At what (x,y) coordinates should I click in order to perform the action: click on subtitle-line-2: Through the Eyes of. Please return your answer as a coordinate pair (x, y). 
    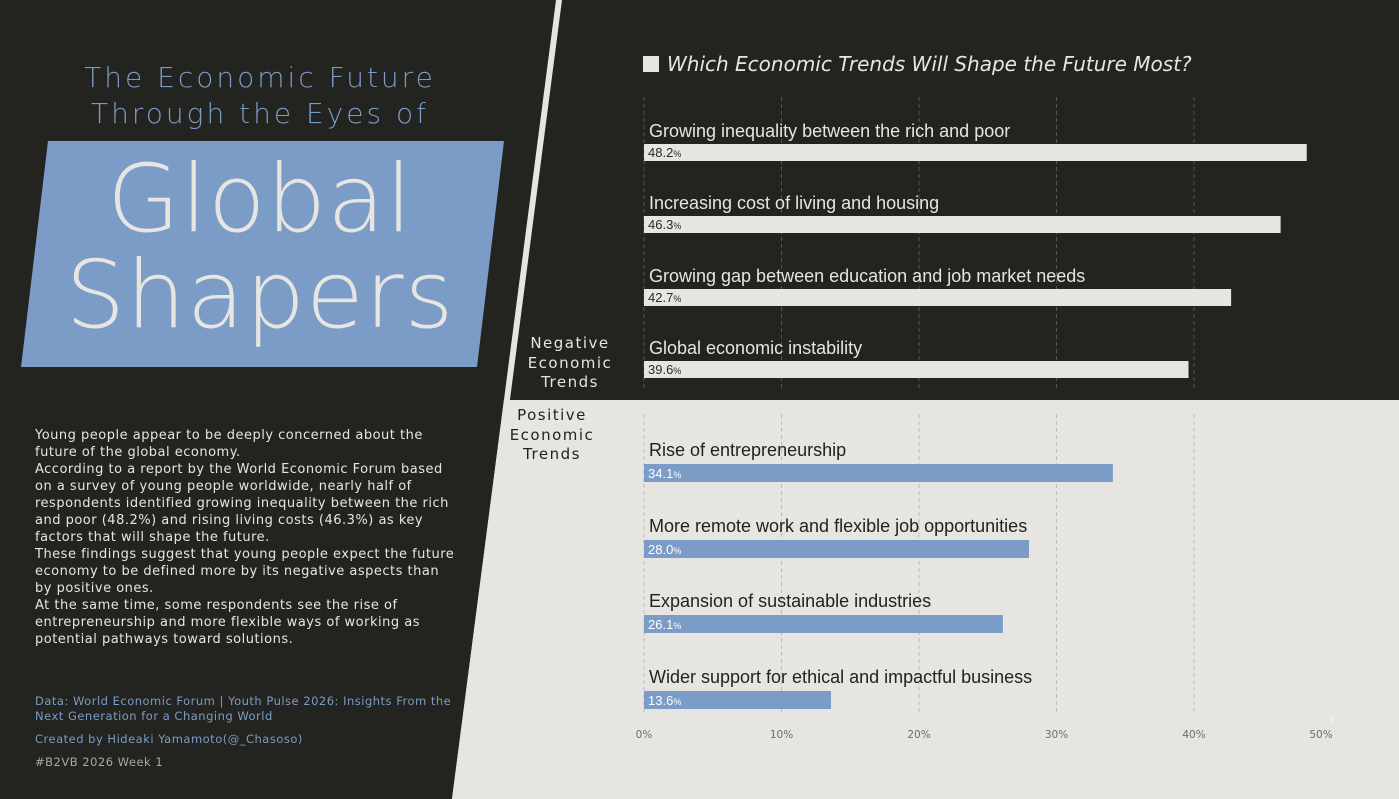
    Looking at the image, I should click on (260, 113).